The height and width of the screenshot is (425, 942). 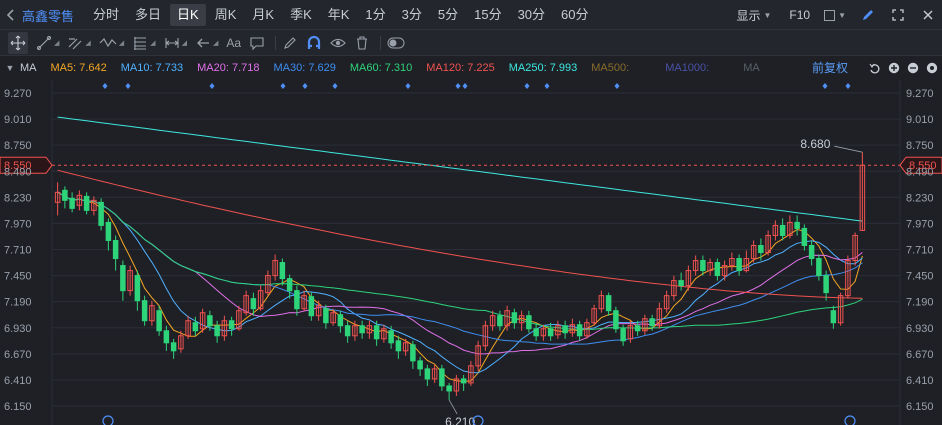 I want to click on comment-icon, so click(x=257, y=43).